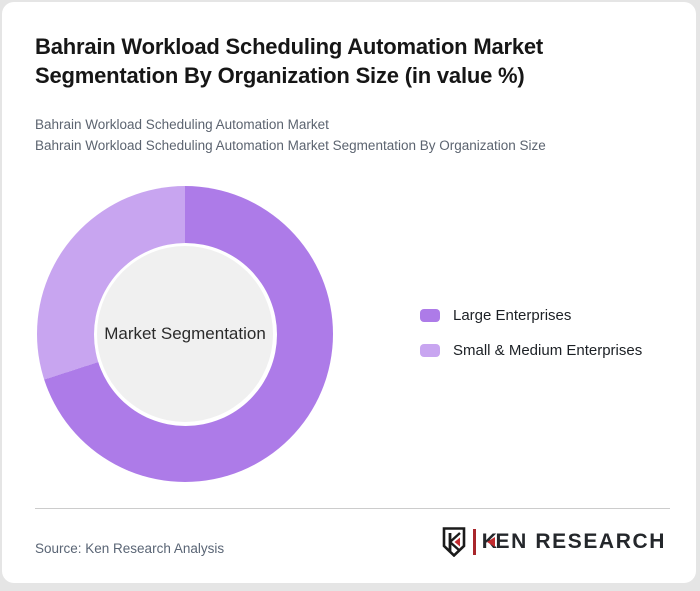 The image size is (700, 591). I want to click on logo-divider-bar, so click(474, 542).